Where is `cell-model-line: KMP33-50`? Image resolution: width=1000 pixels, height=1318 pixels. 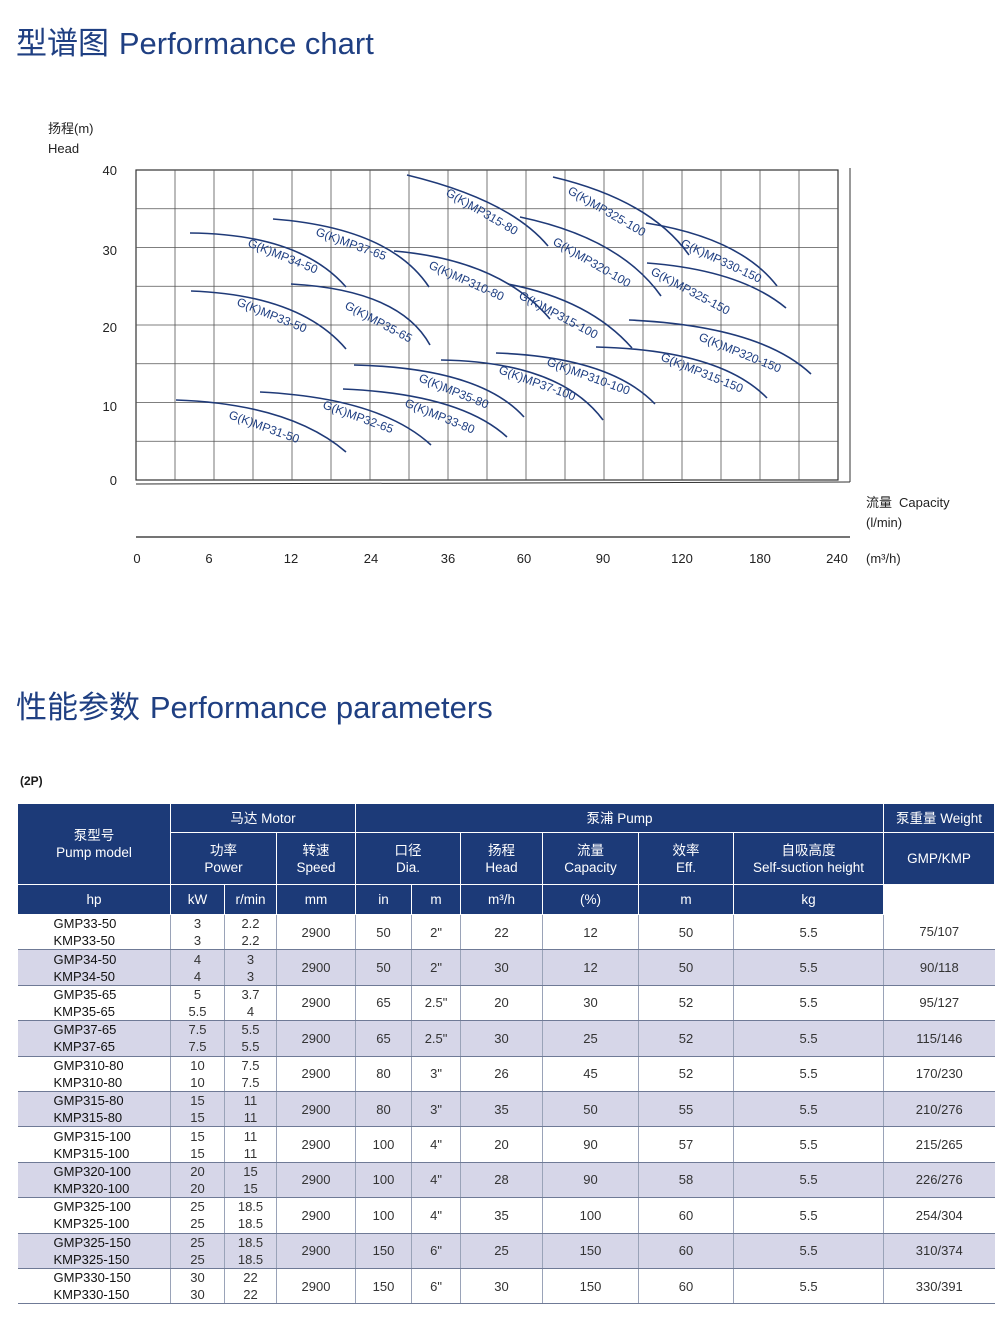 cell-model-line: KMP33-50 is located at coordinates (84, 941).